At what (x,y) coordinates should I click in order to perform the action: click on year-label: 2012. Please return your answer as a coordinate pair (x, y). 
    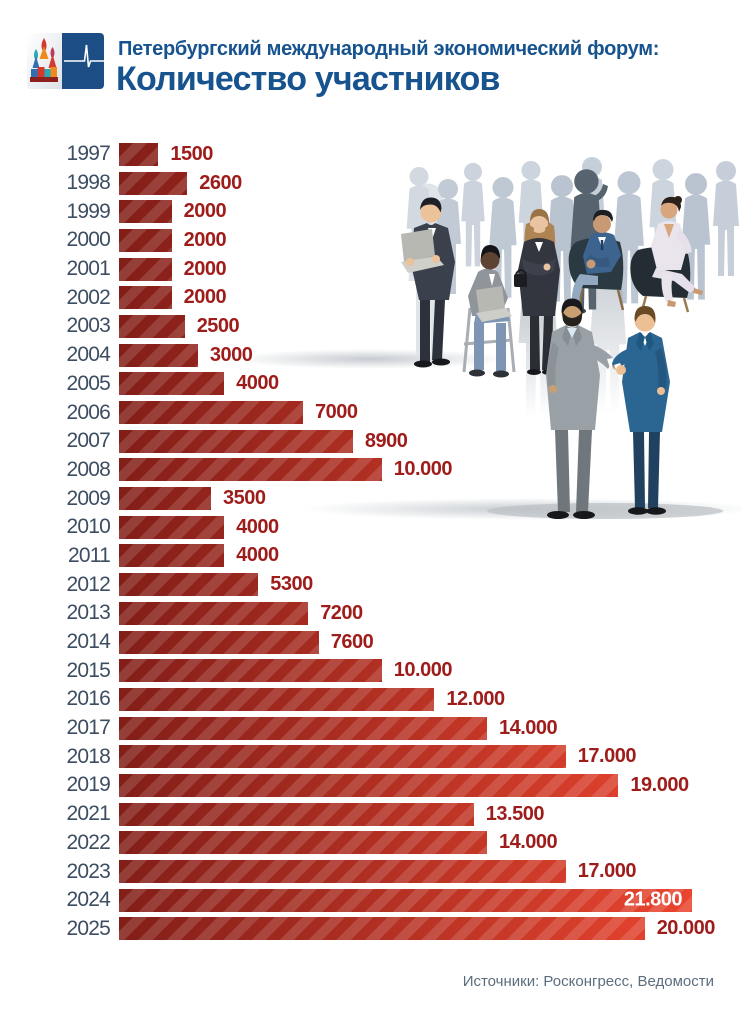
    Looking at the image, I should click on (88, 584).